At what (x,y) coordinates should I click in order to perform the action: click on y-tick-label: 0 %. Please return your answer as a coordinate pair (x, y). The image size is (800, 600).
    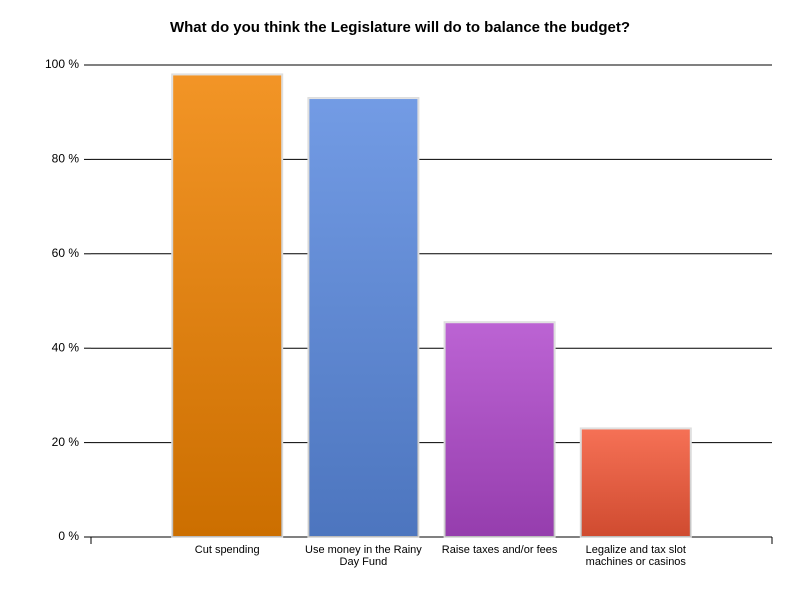
    Looking at the image, I should click on (68, 536).